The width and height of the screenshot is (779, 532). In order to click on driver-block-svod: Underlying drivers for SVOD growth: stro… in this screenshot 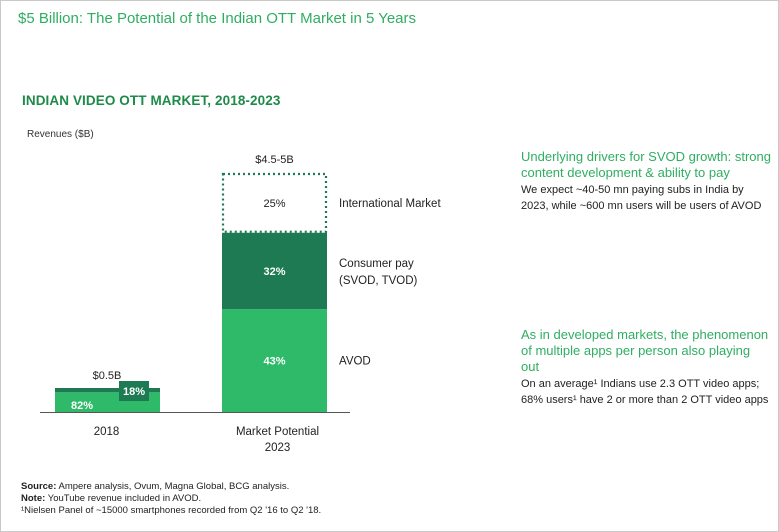, I will do `click(646, 181)`.